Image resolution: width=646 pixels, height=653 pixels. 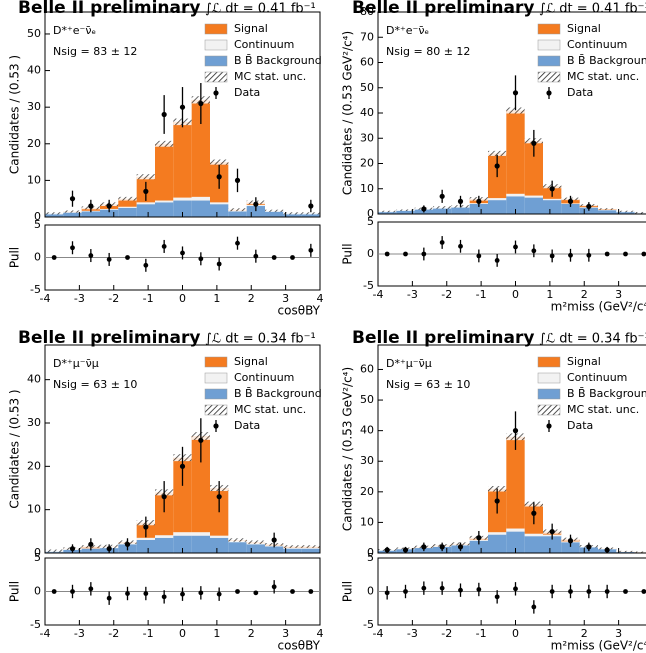 I want to click on x-tick-label: -1, so click(x=481, y=633).